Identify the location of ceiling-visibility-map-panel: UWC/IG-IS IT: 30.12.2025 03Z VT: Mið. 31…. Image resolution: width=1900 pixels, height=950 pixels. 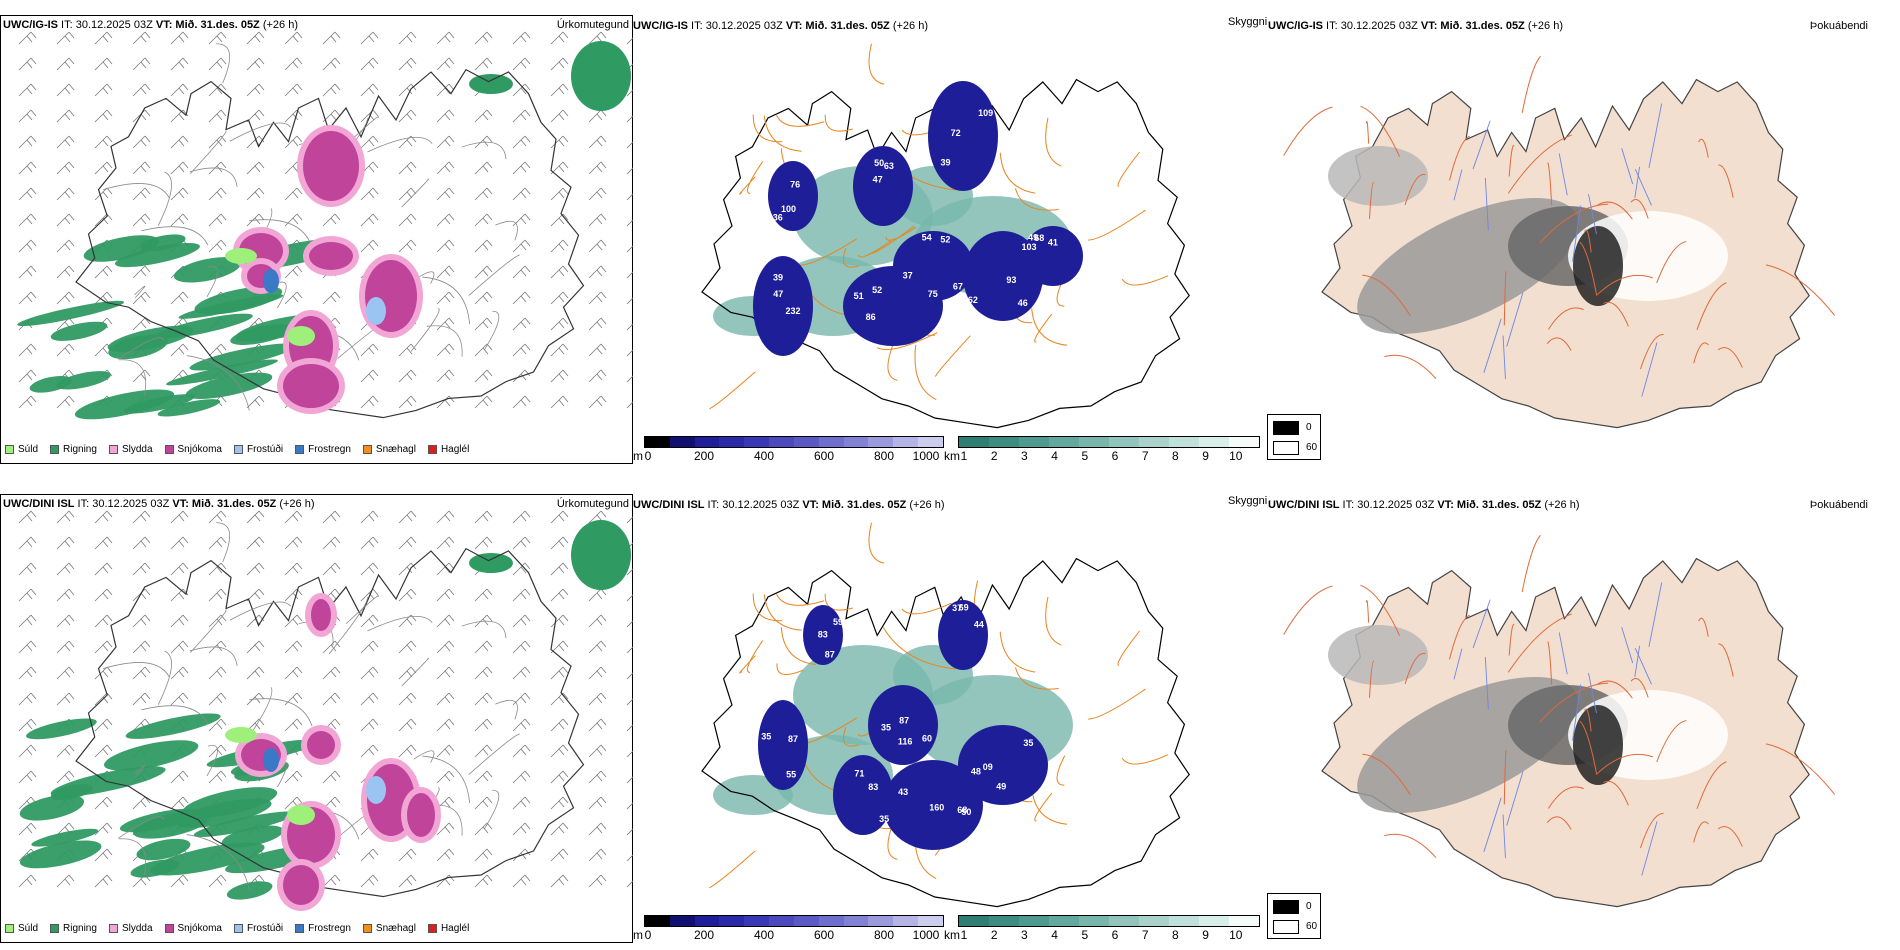
(950, 226).